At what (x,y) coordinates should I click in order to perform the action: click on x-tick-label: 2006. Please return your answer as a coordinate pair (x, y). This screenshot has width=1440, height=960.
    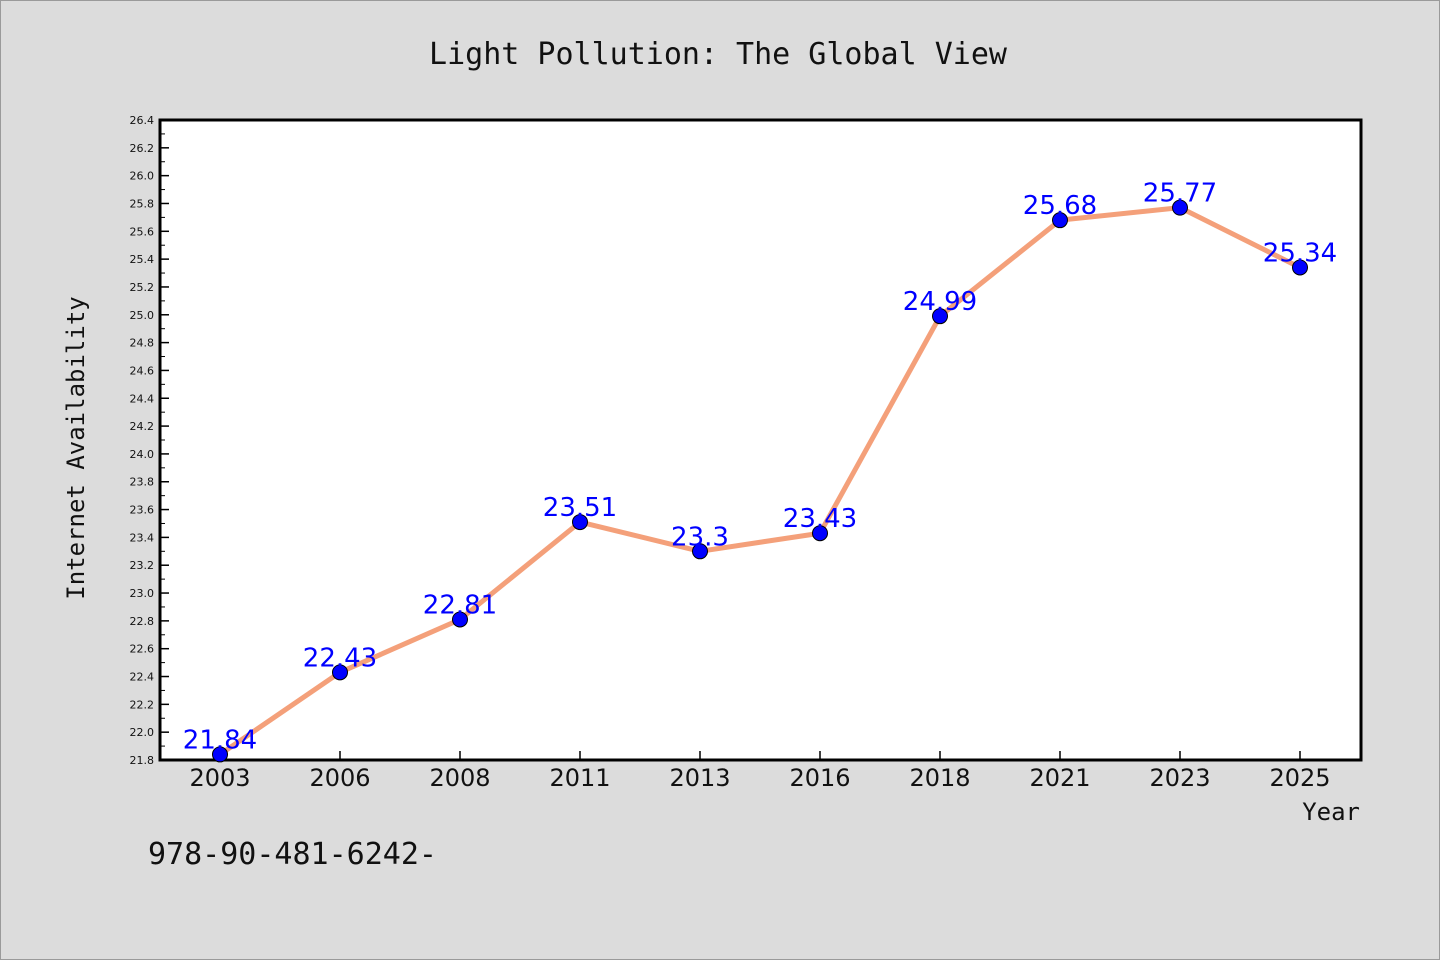
    Looking at the image, I should click on (339, 778).